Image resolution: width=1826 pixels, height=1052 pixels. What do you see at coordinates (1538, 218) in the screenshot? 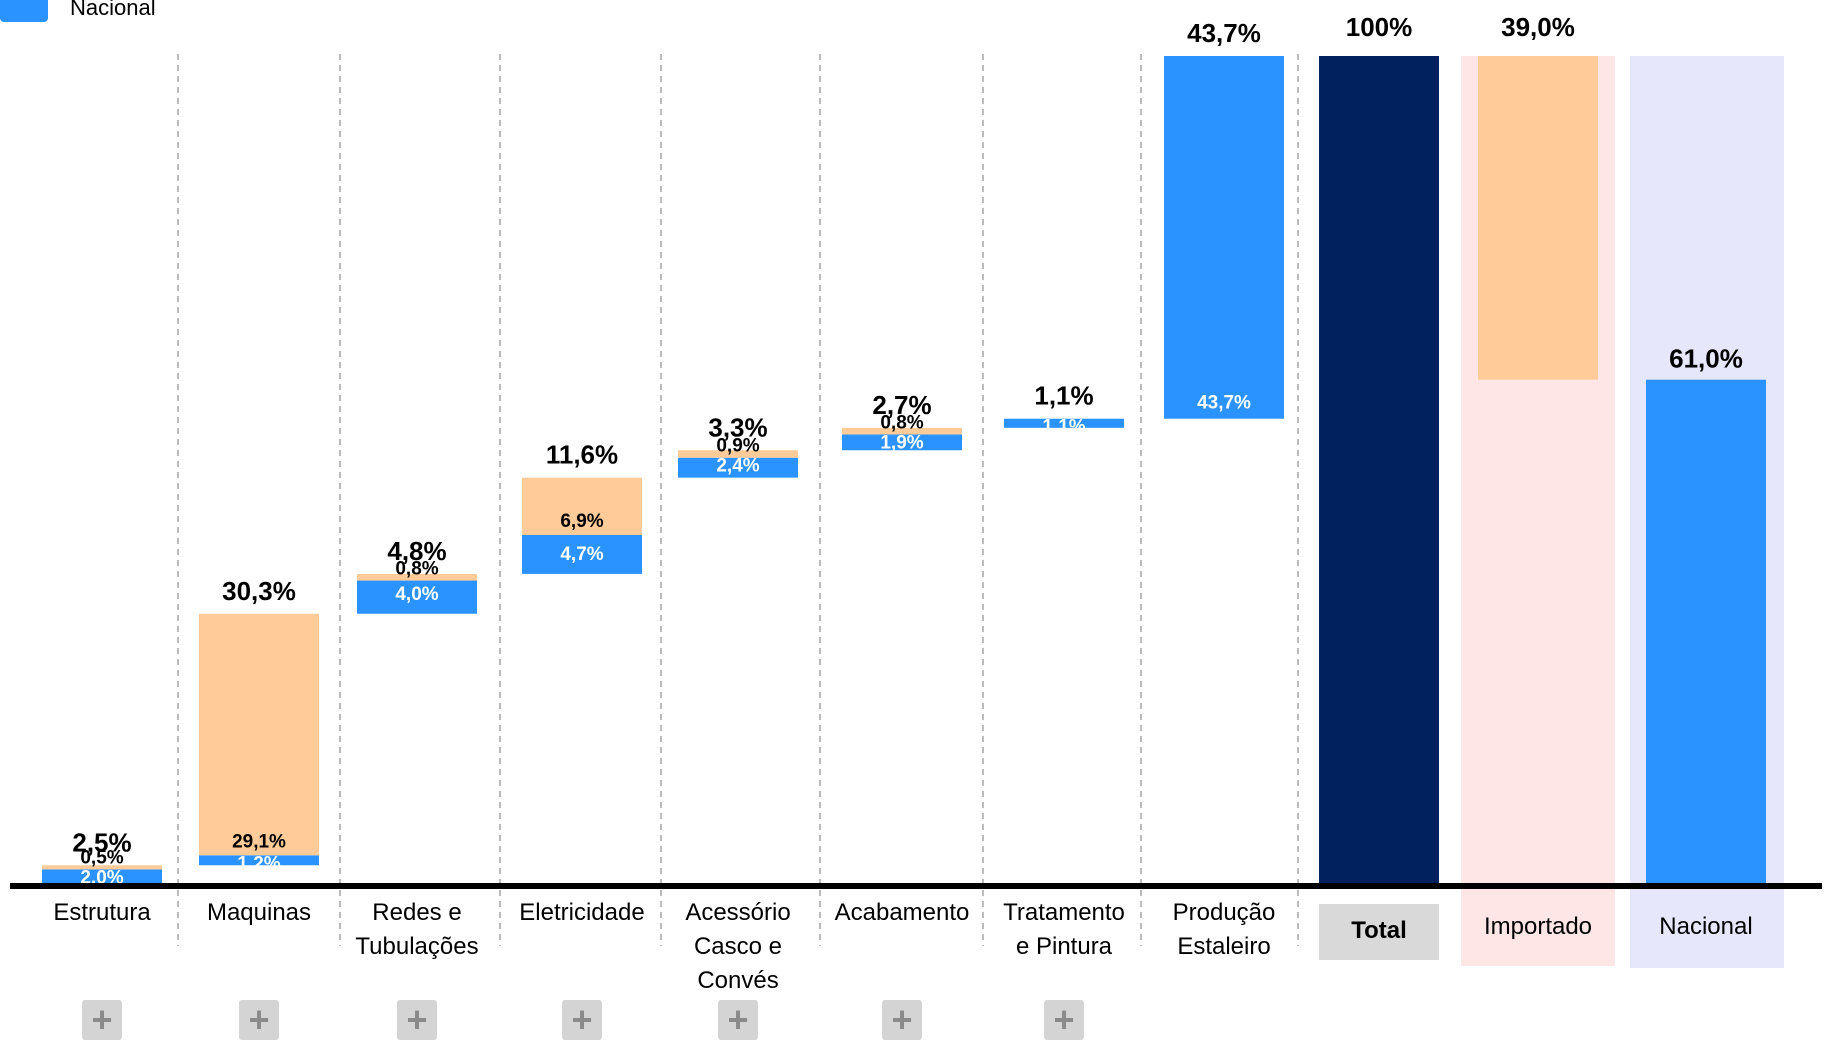
I see `bar-importado-summary` at bounding box center [1538, 218].